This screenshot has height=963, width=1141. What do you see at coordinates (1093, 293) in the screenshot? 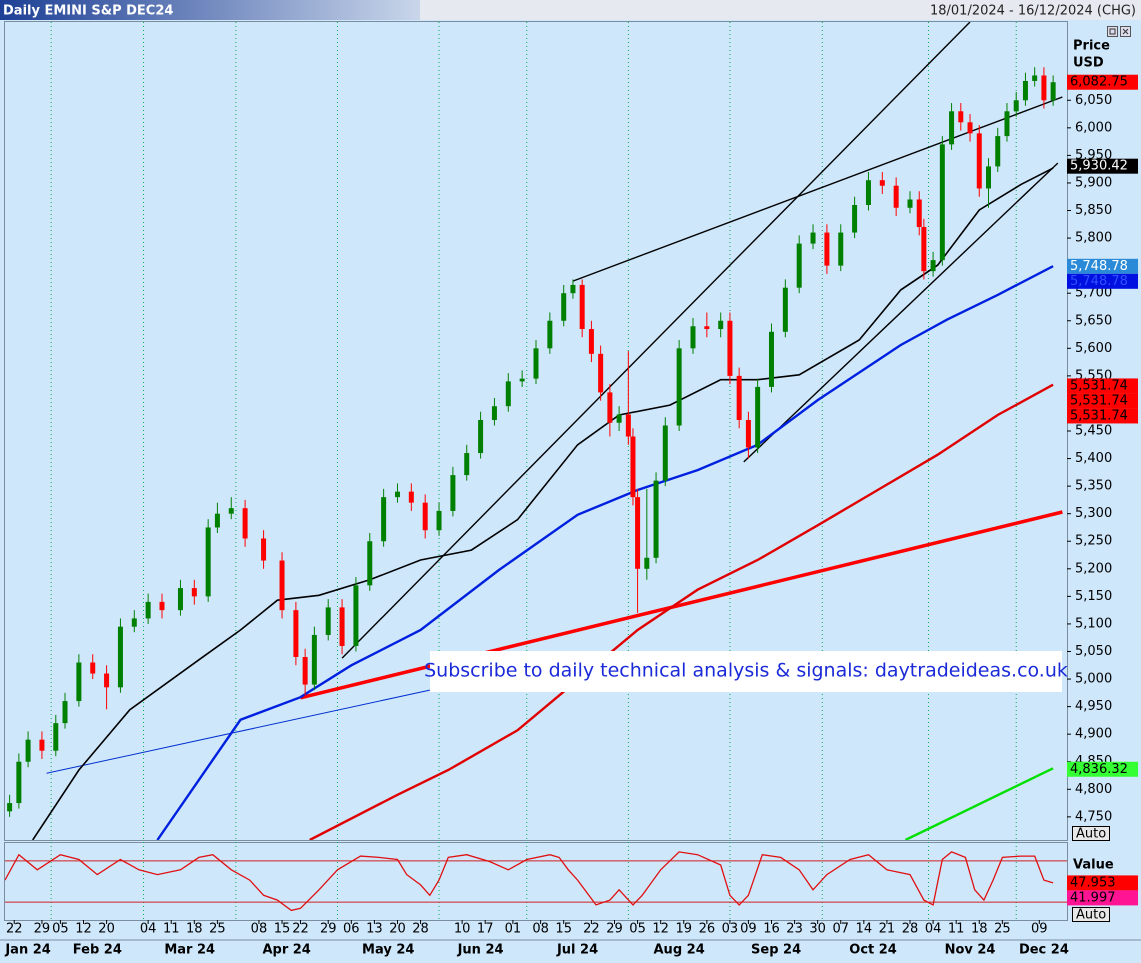
I see `y-tick-label: 5,700` at bounding box center [1093, 293].